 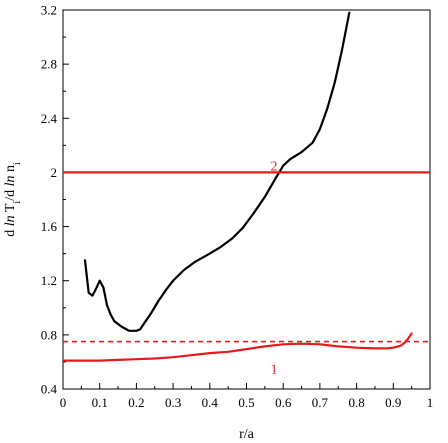 What do you see at coordinates (49, 280) in the screenshot?
I see `y-tick-label: 1.2` at bounding box center [49, 280].